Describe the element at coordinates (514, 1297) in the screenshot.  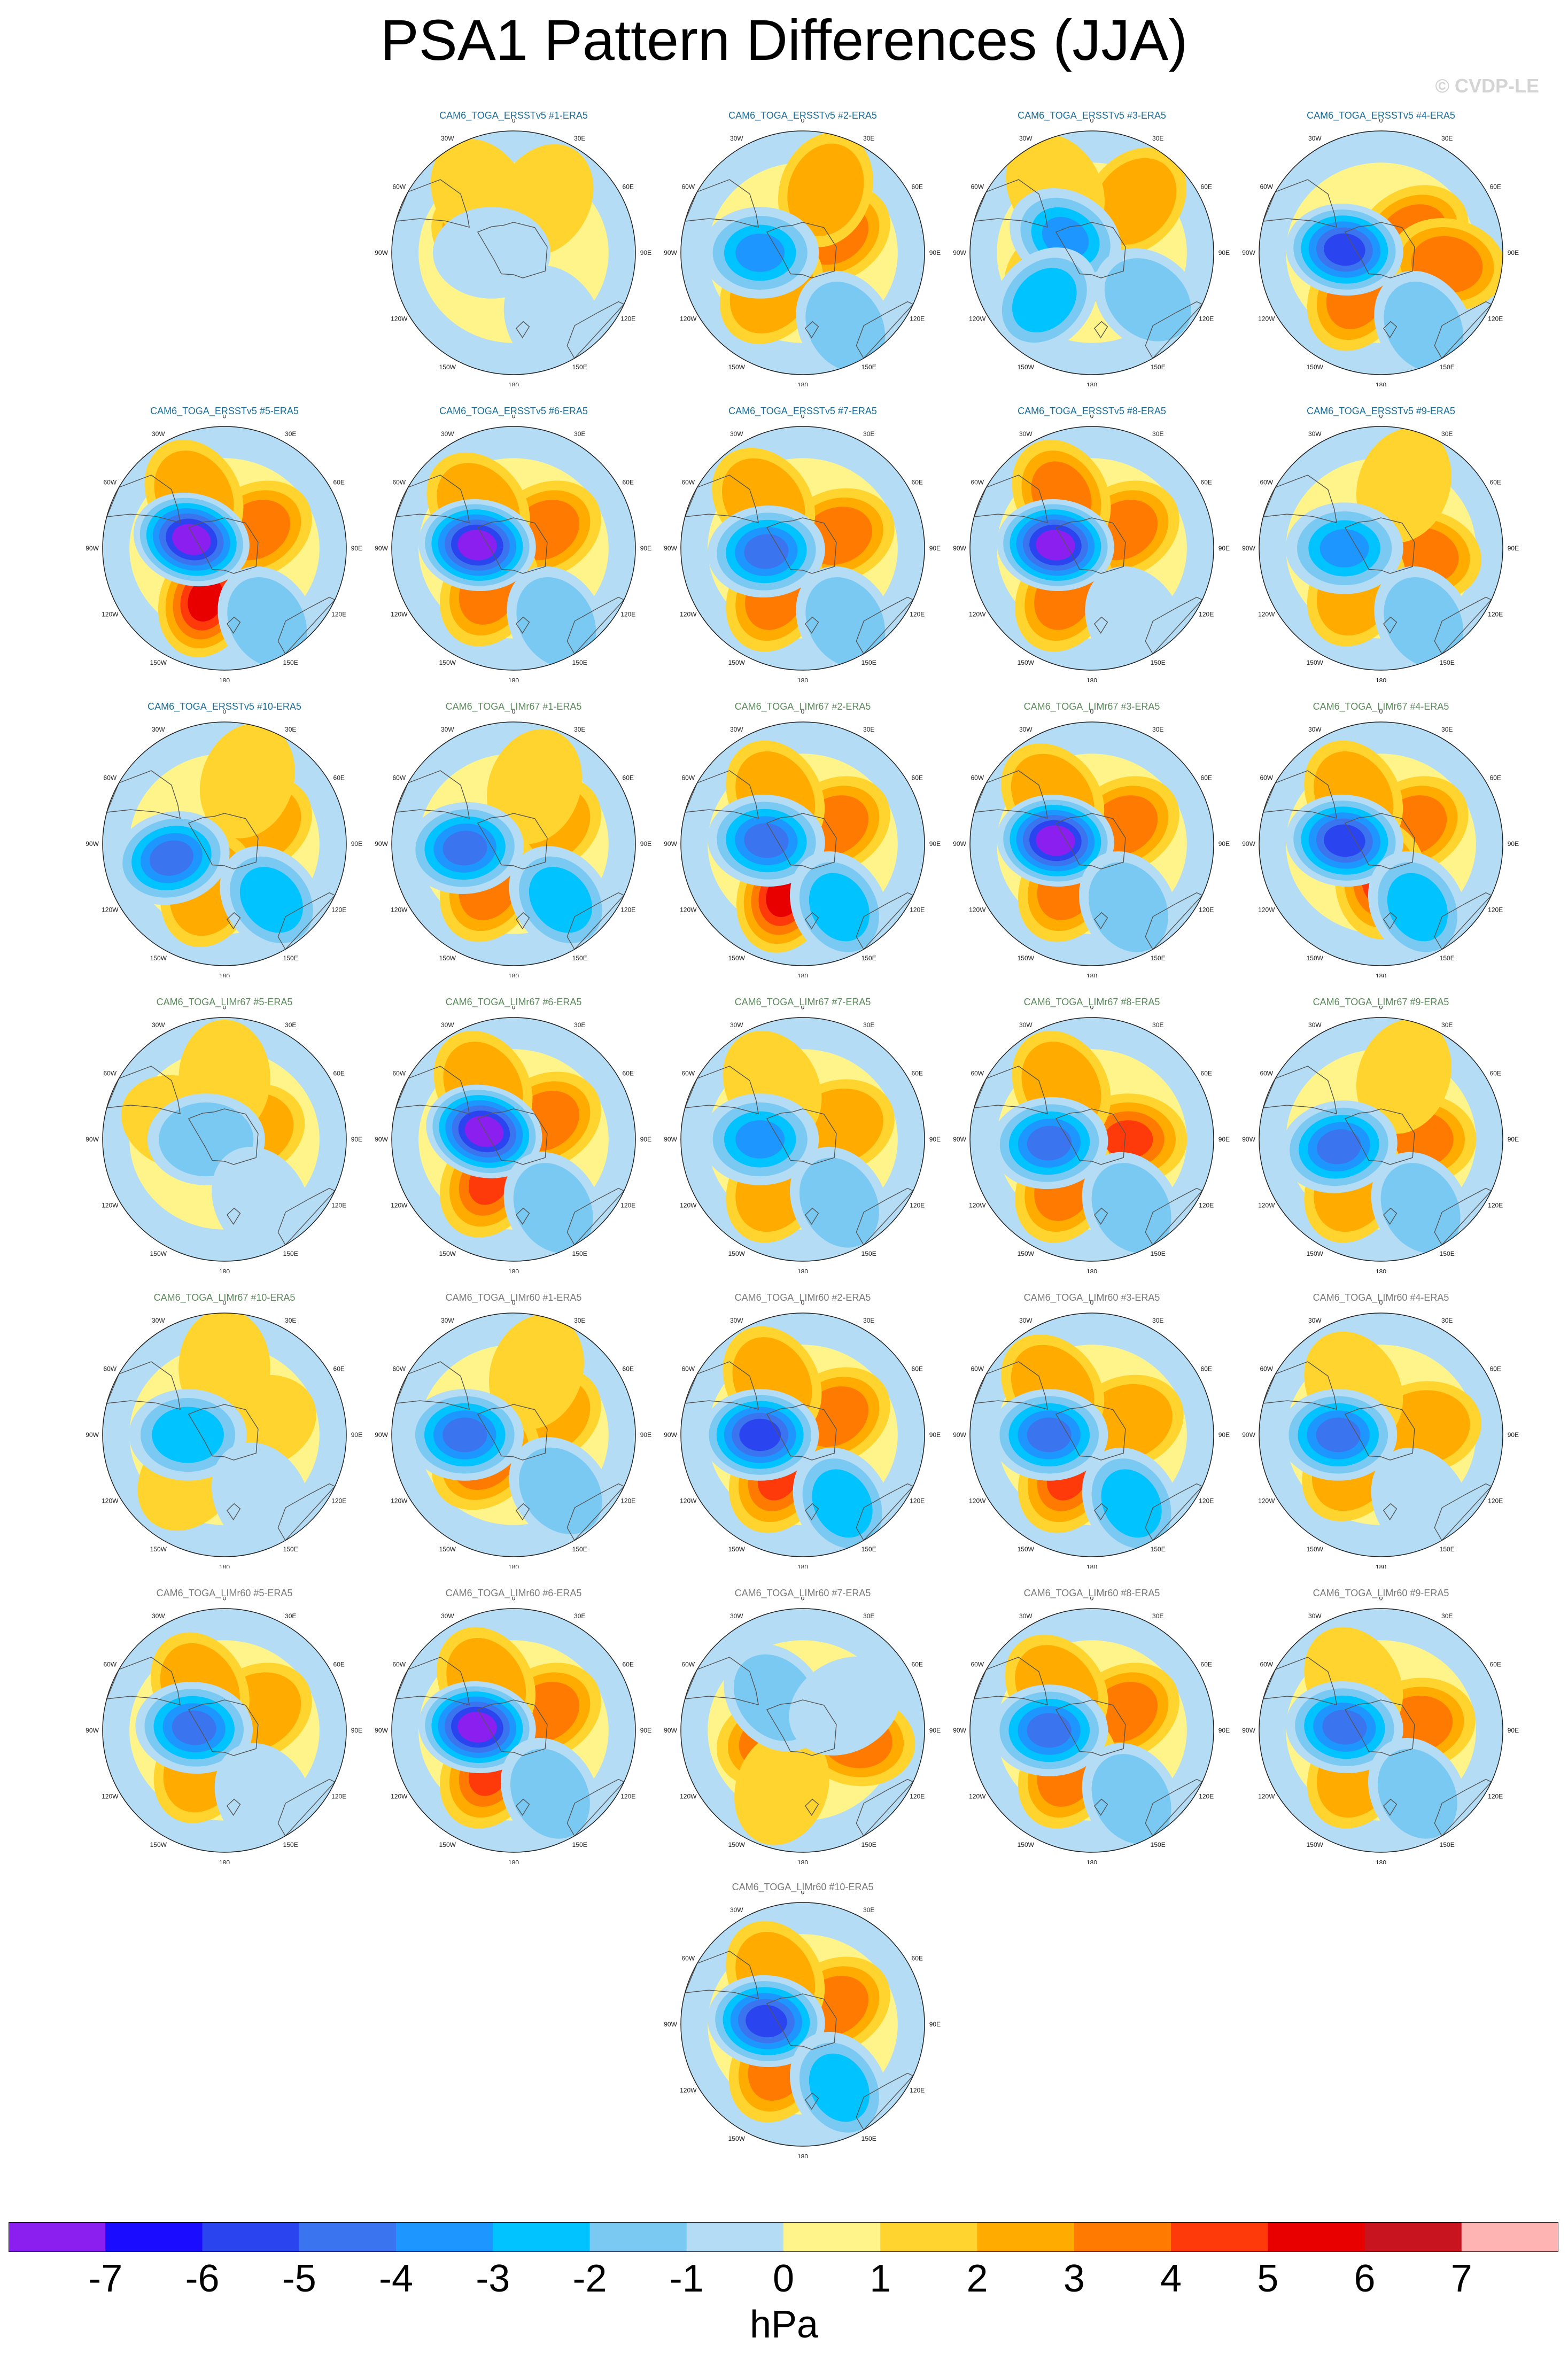
I see `panel-title: CAM6_TOGA_LIMr60 #1-ERA5` at that location.